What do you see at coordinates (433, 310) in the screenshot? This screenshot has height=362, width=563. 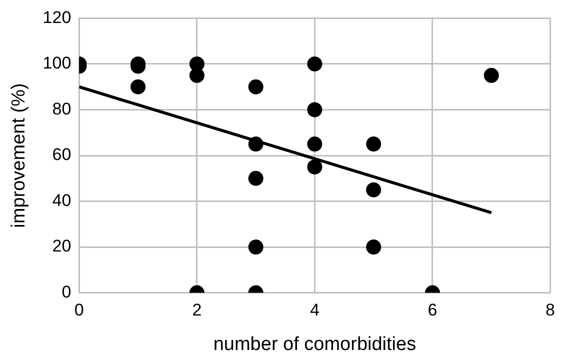 I see `x-tick-label: 6` at bounding box center [433, 310].